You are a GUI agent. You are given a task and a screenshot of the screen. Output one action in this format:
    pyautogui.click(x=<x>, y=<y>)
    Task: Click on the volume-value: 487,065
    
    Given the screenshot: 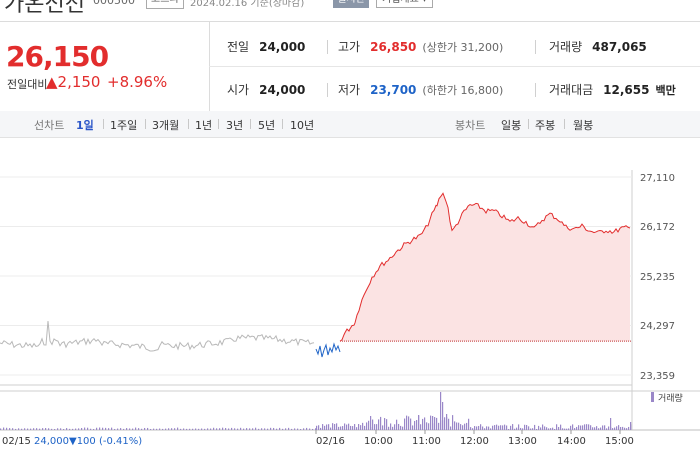 What is the action you would take?
    pyautogui.click(x=619, y=47)
    